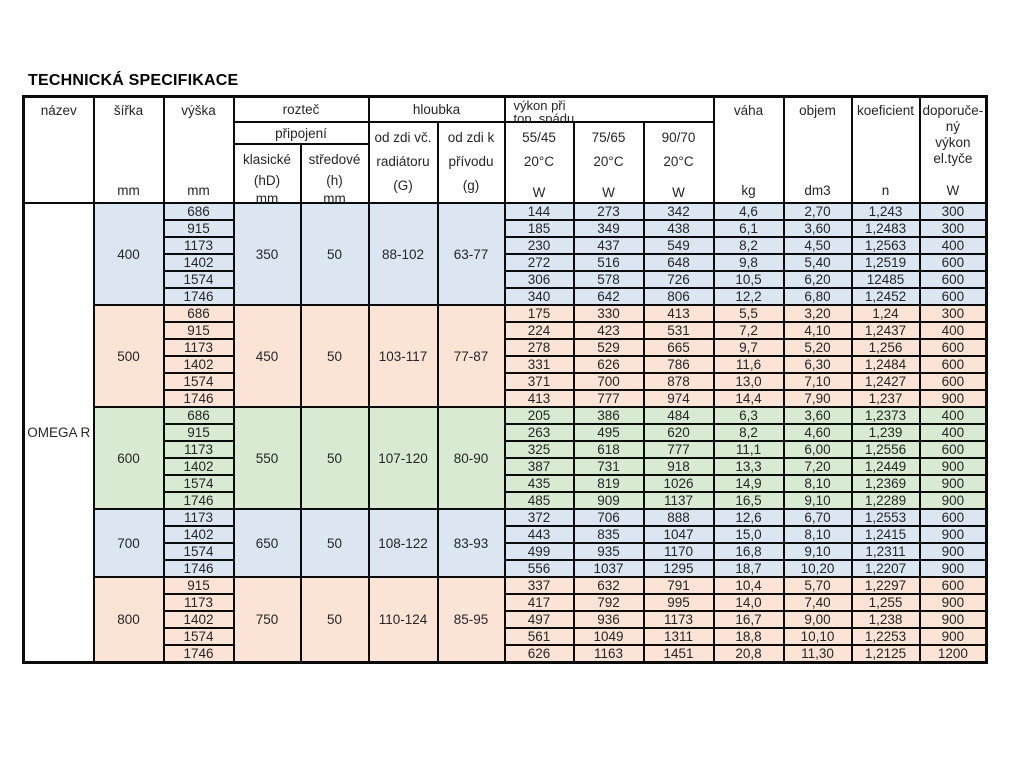 This screenshot has width=1024, height=768. What do you see at coordinates (953, 432) in the screenshot?
I see `doporuceny-cell: 400` at bounding box center [953, 432].